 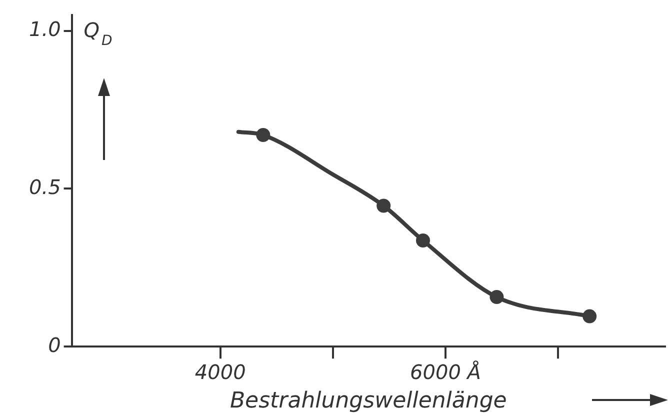 I want to click on y-tick-label: 1.0, so click(x=44, y=28).